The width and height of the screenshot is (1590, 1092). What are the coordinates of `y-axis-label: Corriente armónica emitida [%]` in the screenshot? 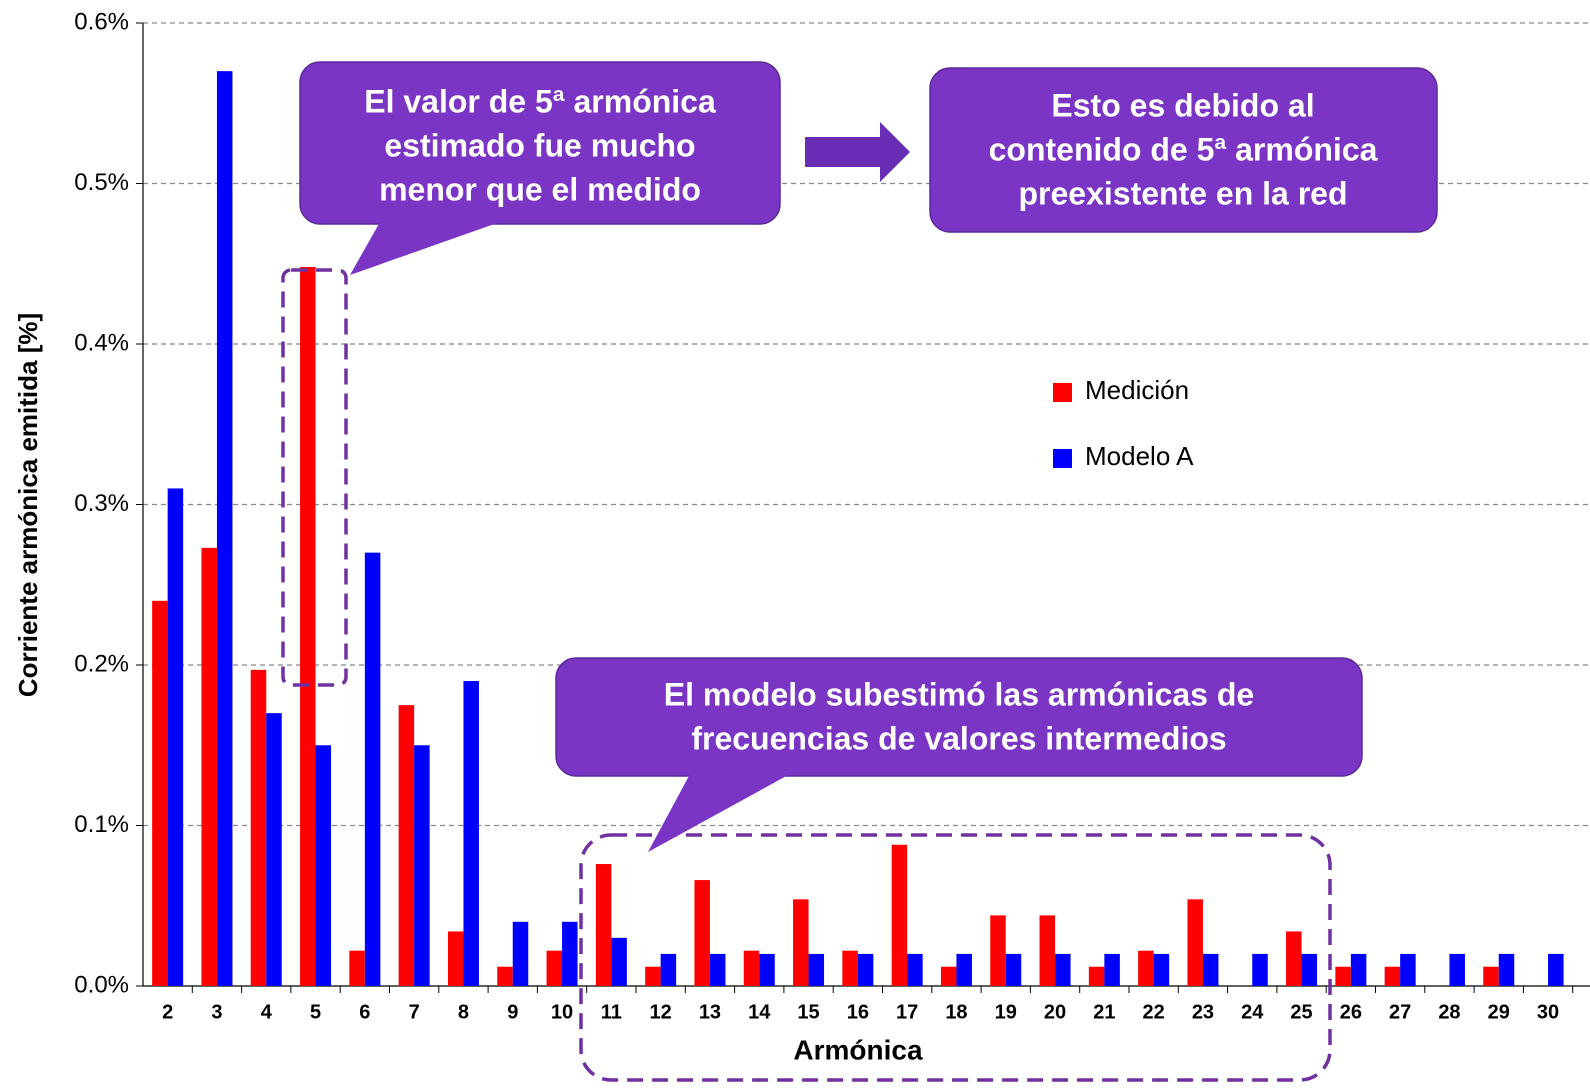 It's located at (28, 505).